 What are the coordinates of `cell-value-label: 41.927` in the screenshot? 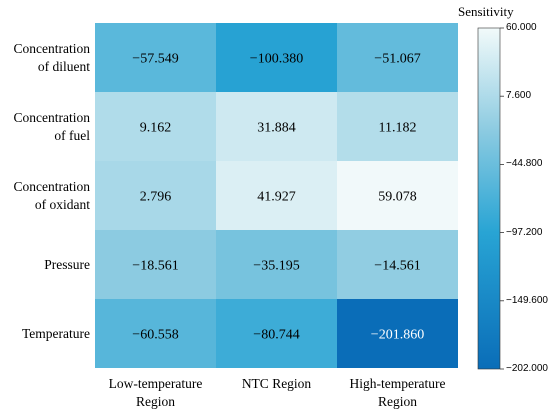 It's located at (276, 197).